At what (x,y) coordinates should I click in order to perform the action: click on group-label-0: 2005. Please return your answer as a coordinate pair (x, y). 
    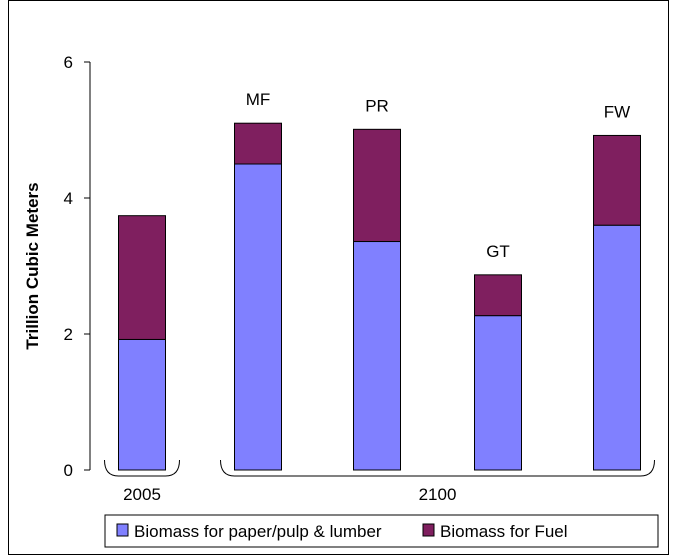
    Looking at the image, I should click on (142, 494).